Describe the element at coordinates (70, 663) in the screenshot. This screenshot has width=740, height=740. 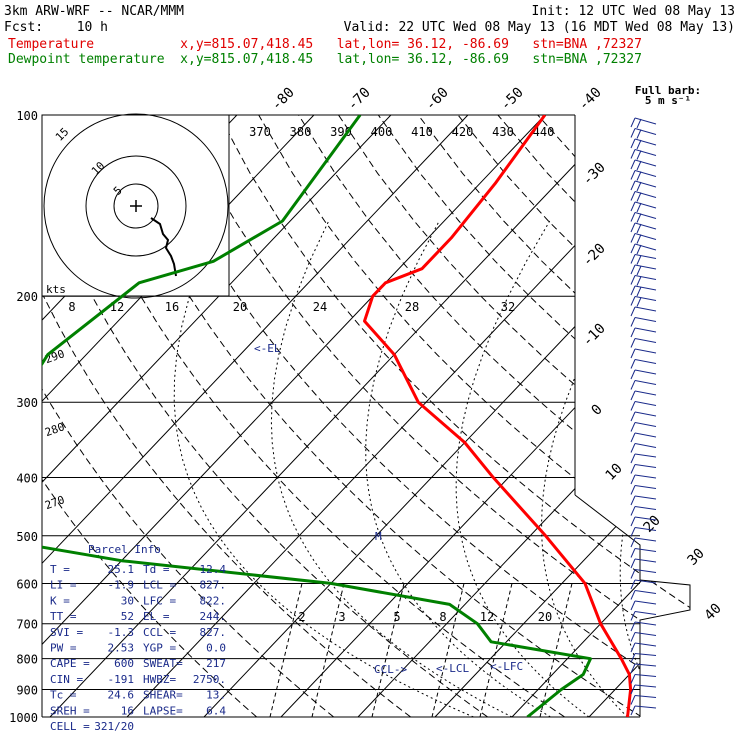
I see `parcel-label: CAPE =` at that location.